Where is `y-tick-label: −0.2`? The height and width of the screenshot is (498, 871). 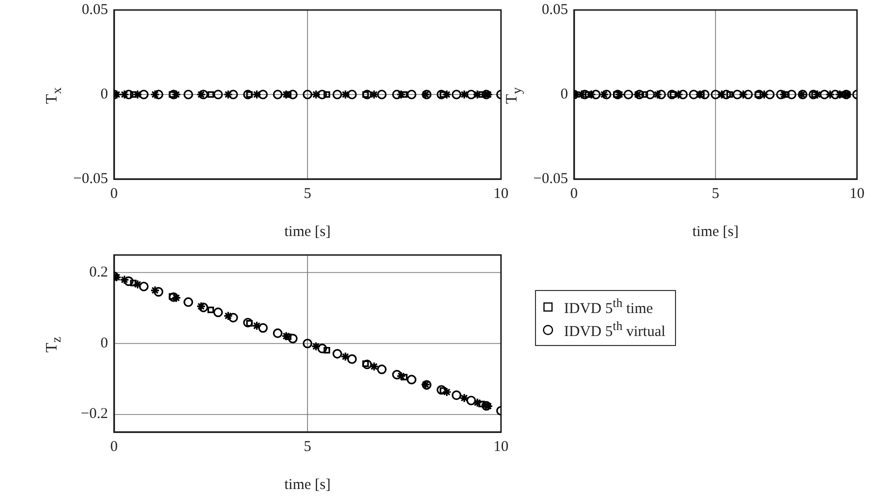
y-tick-label: −0.2 is located at coordinates (94, 414).